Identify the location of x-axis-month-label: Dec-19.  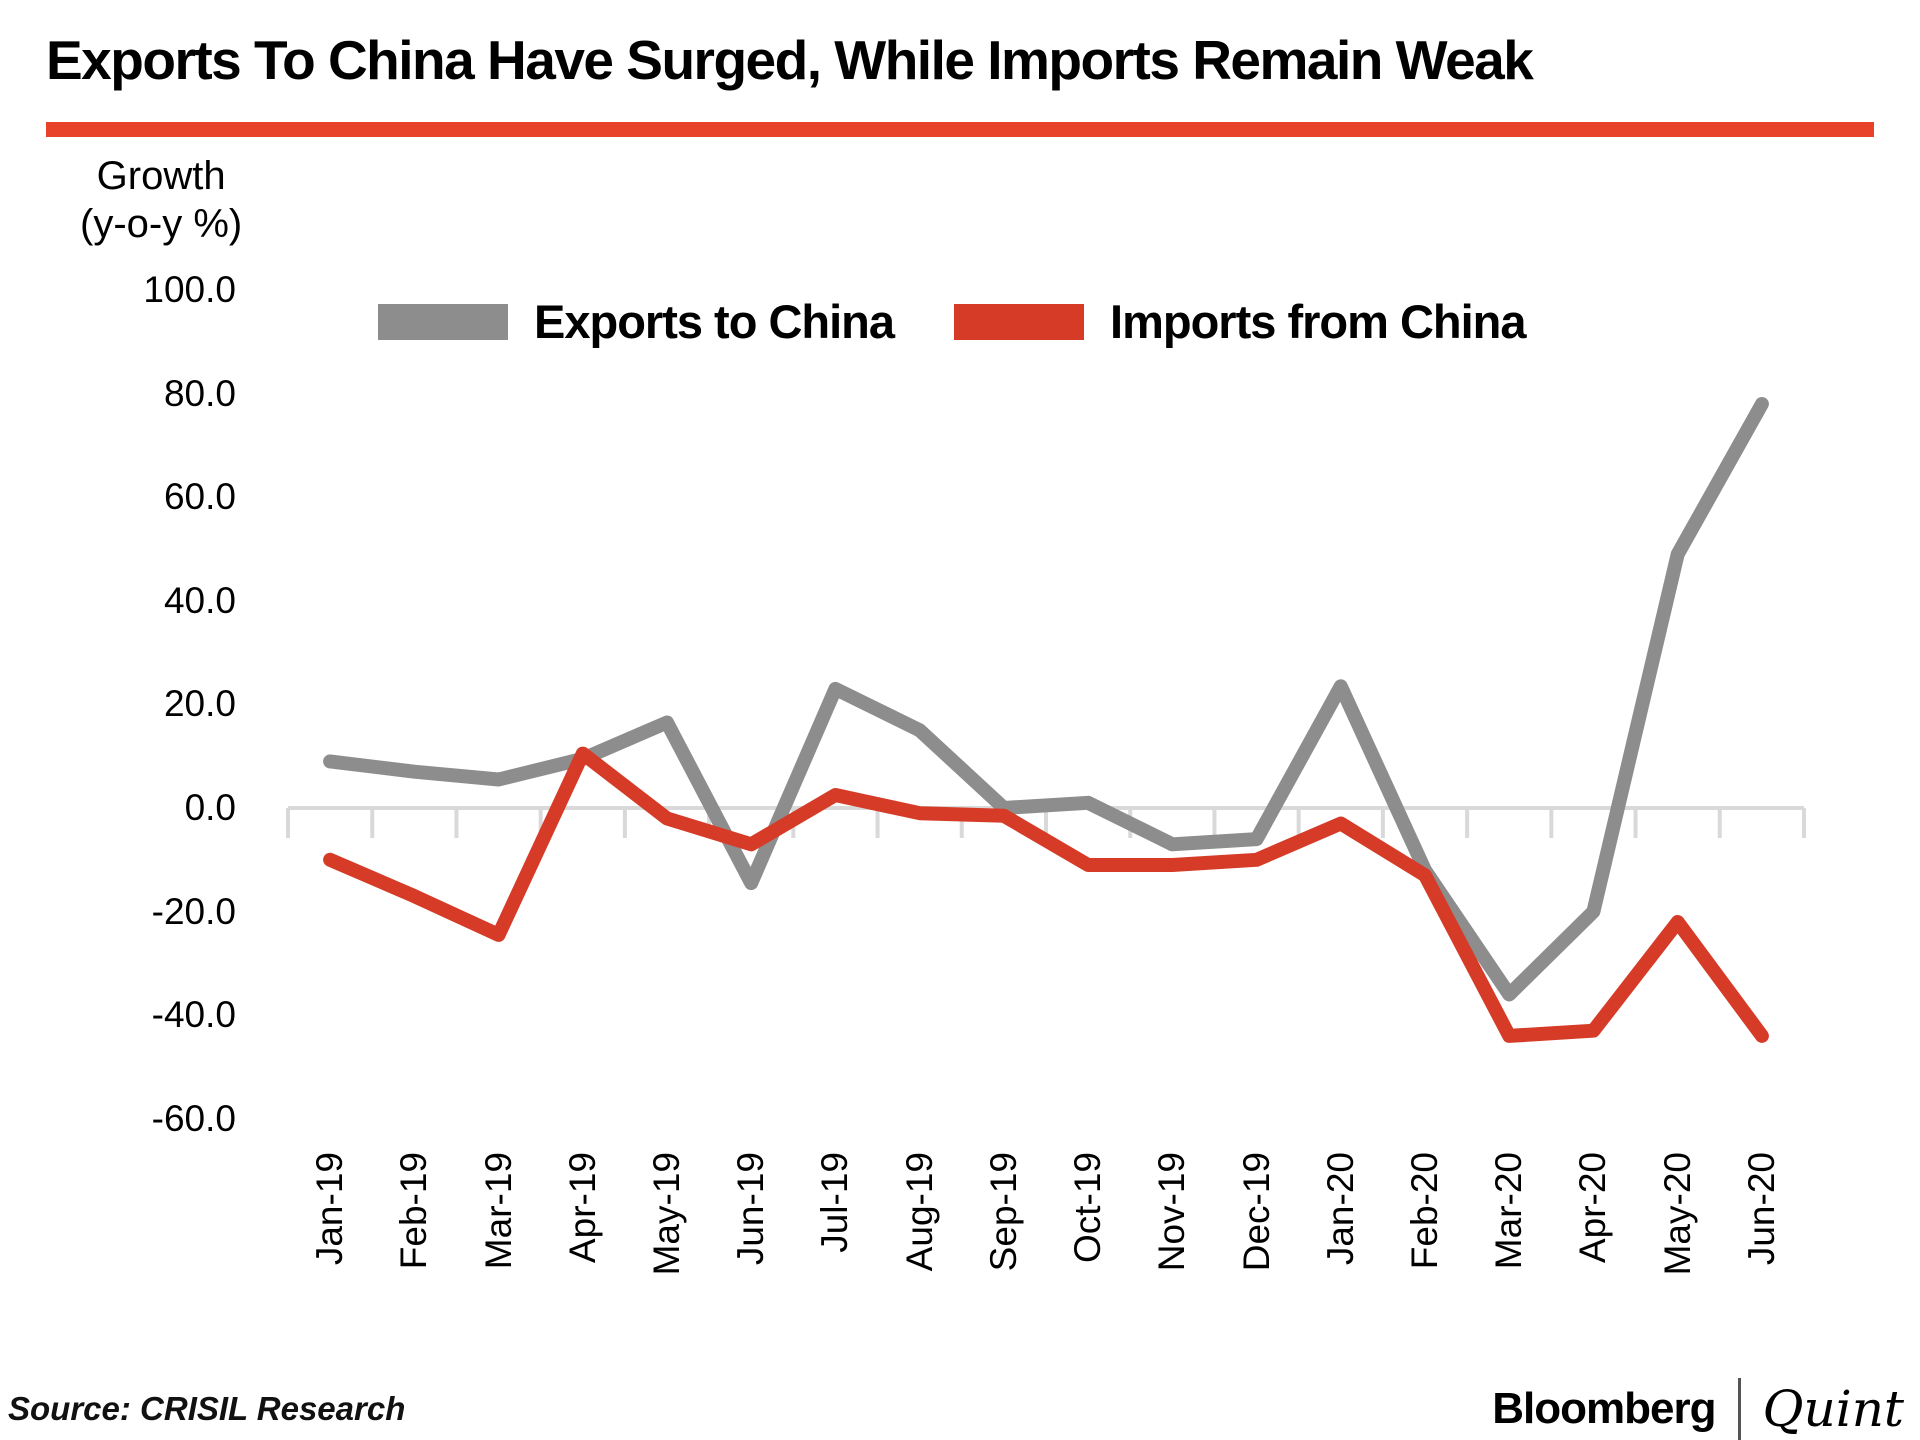
(1256, 1212).